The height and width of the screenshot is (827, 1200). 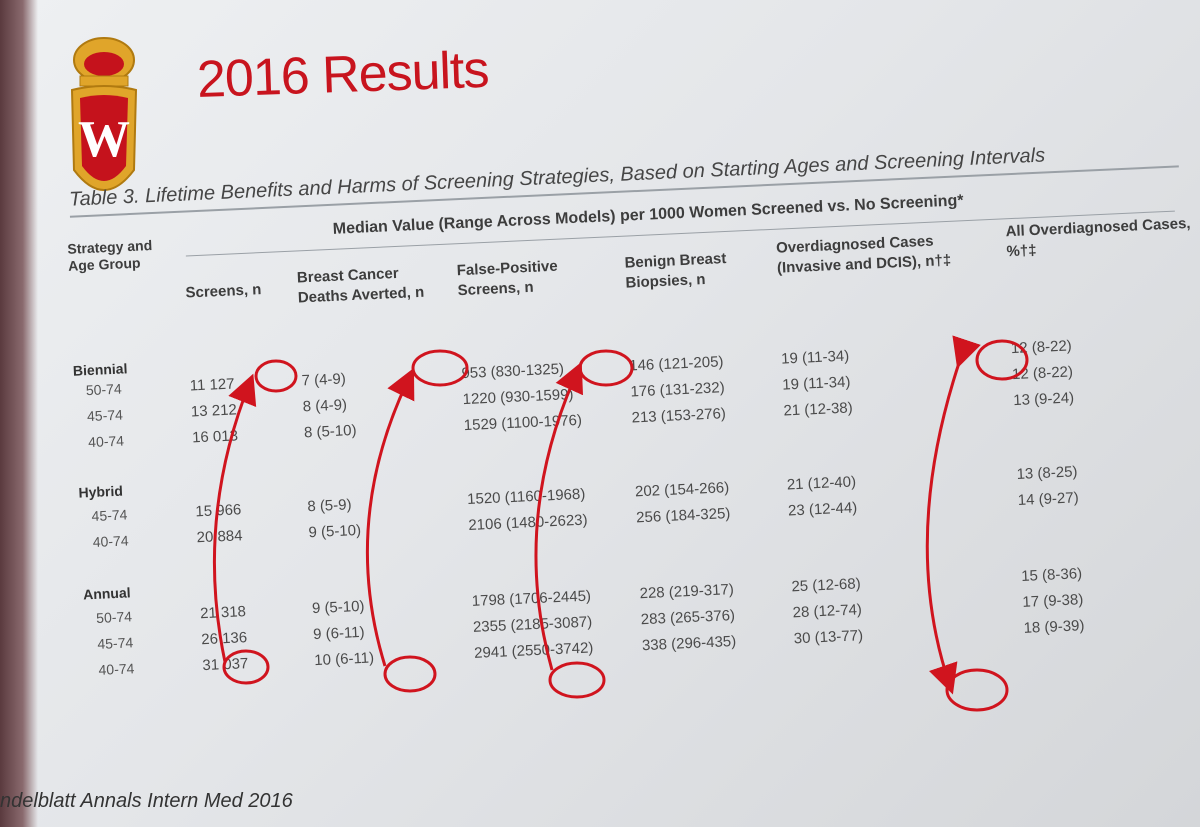 I want to click on benign-biopsies-cell: 176 (131-232), so click(x=678, y=390).